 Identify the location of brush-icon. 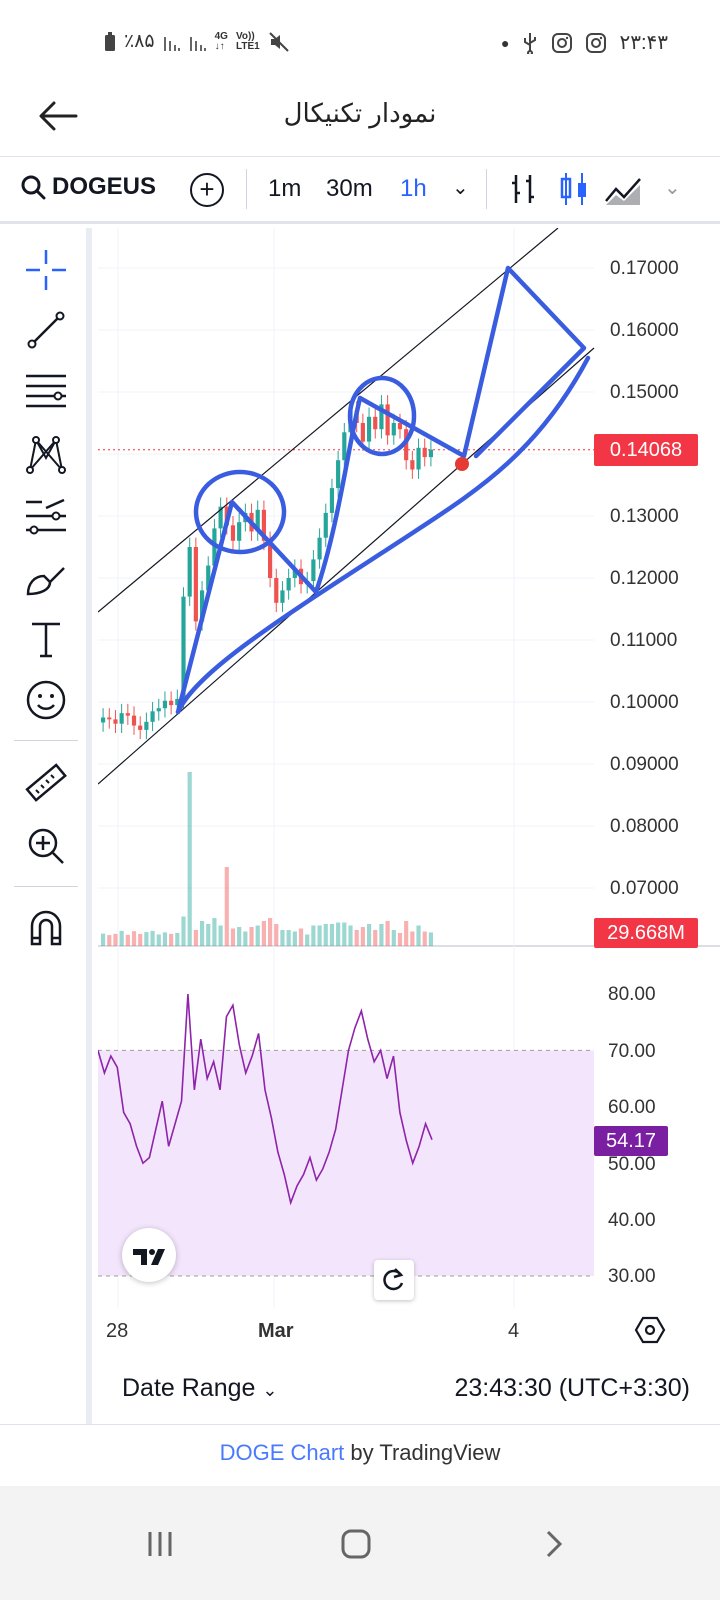
(46, 578).